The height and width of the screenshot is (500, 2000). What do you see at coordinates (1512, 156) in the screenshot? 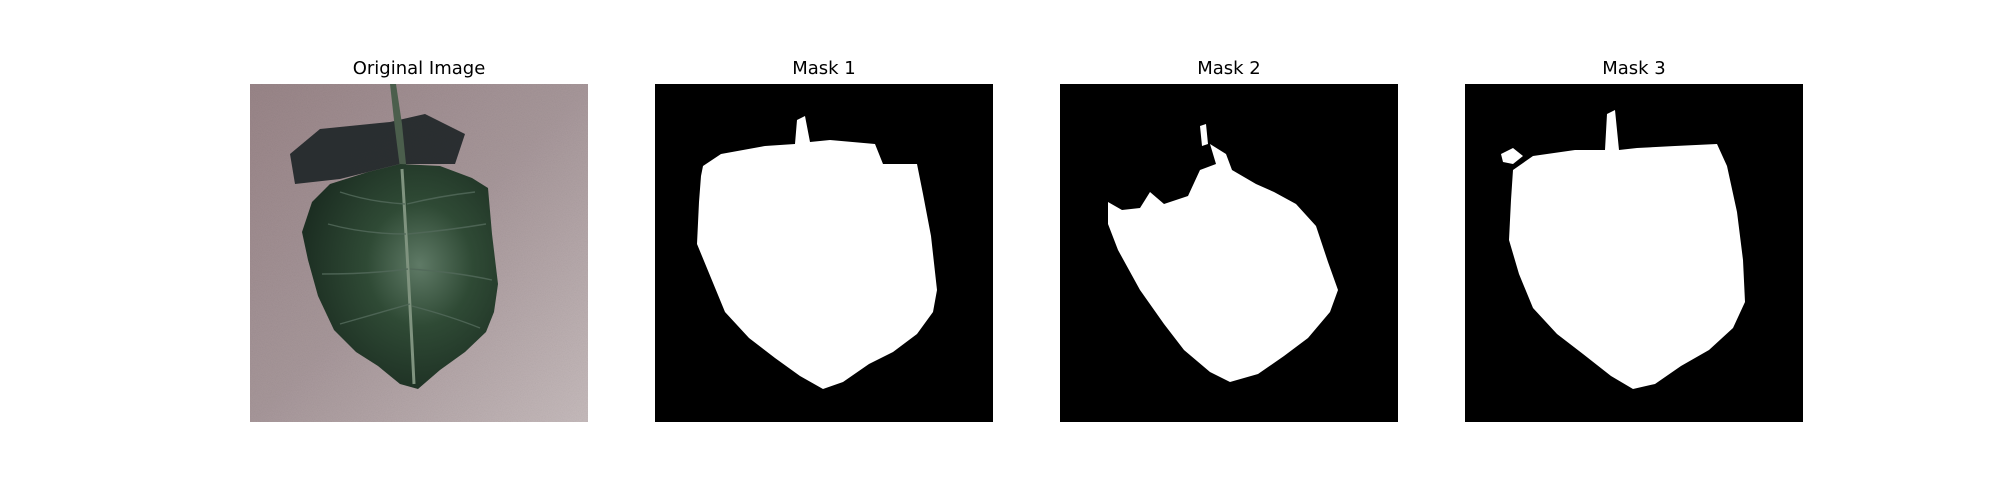
I see `mask-3-fragment` at bounding box center [1512, 156].